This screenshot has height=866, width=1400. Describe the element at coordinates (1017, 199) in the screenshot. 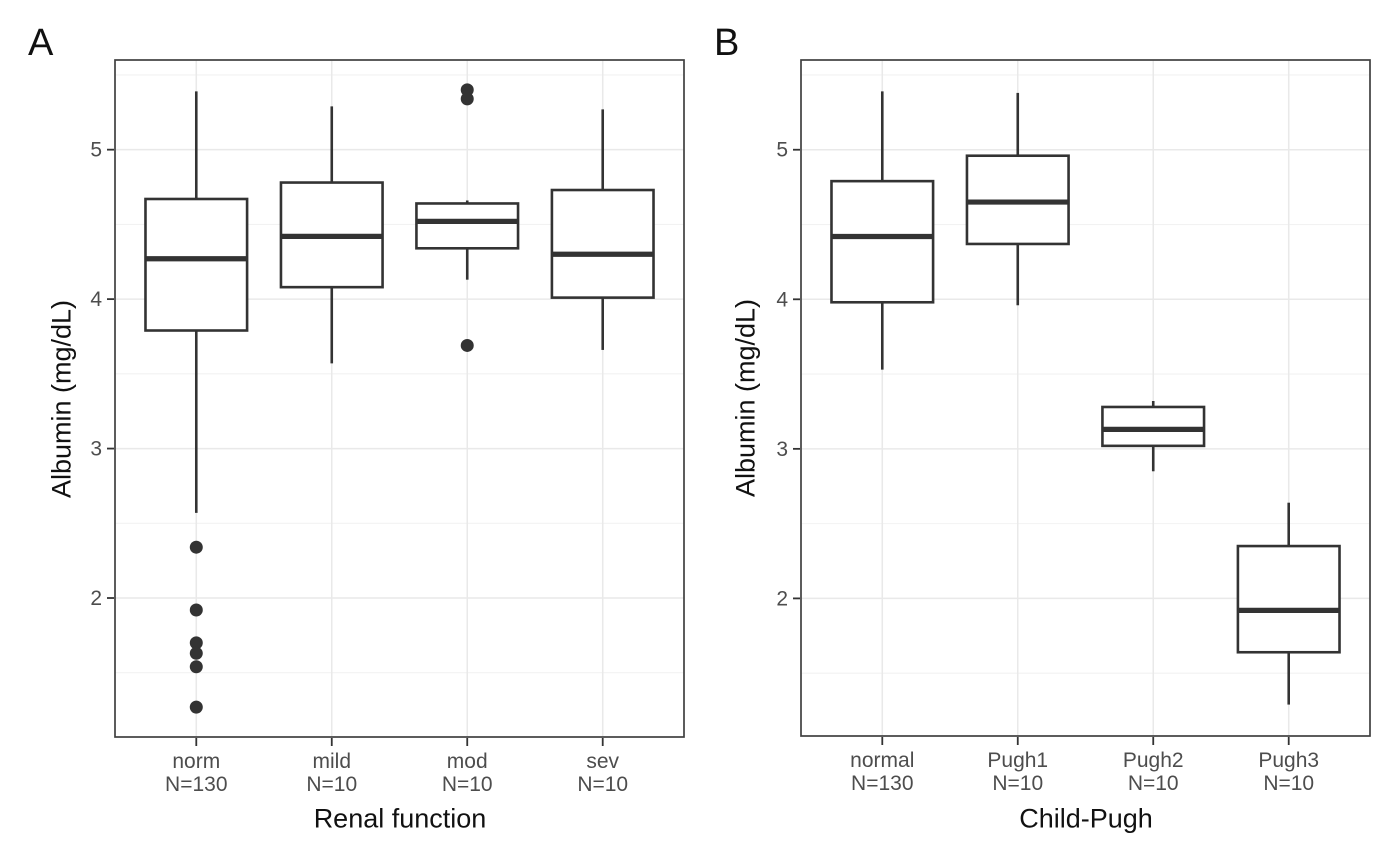

I see `box-group-Pugh1` at that location.